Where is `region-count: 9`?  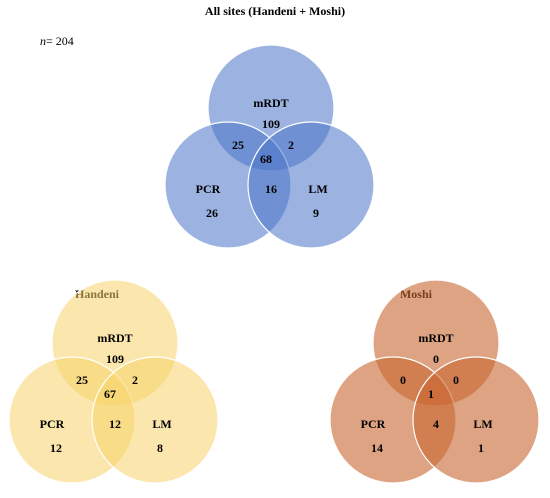
region-count: 9 is located at coordinates (316, 213).